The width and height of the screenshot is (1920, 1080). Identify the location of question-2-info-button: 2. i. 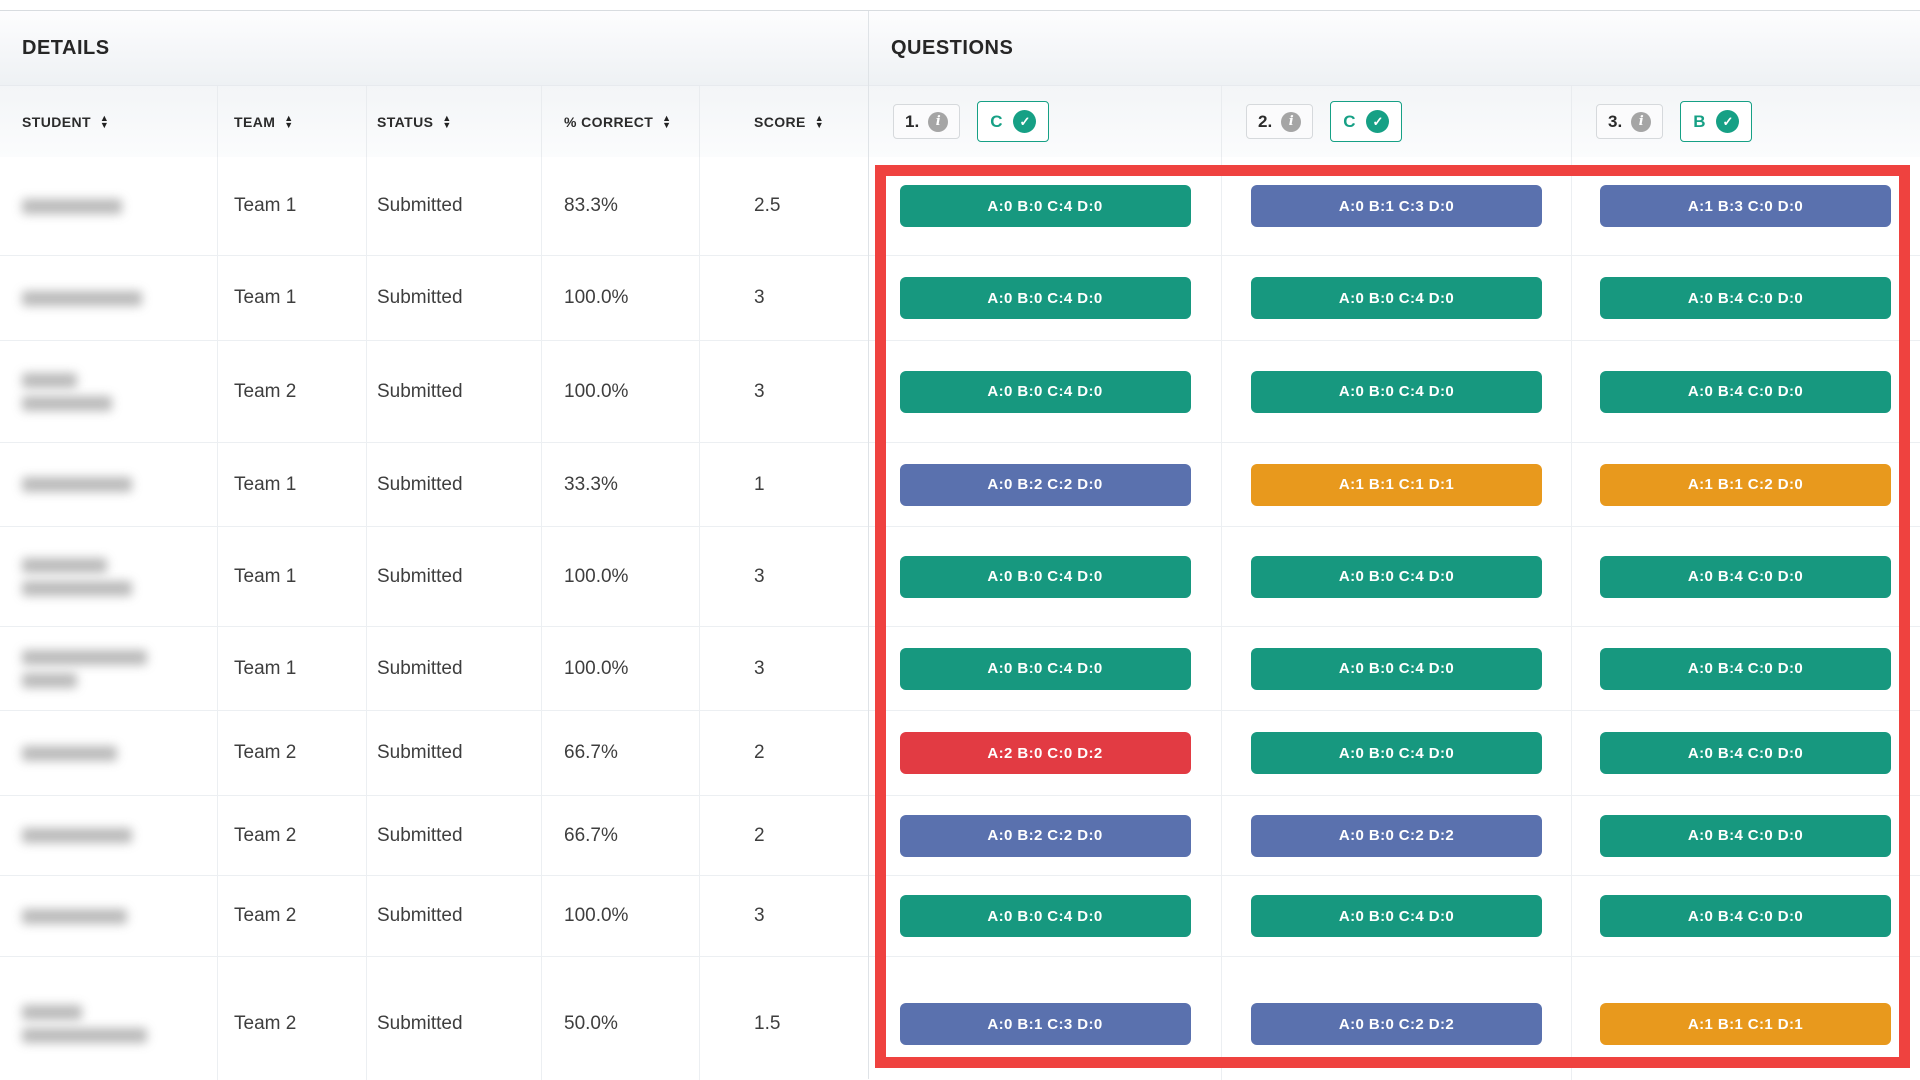
(1280, 121).